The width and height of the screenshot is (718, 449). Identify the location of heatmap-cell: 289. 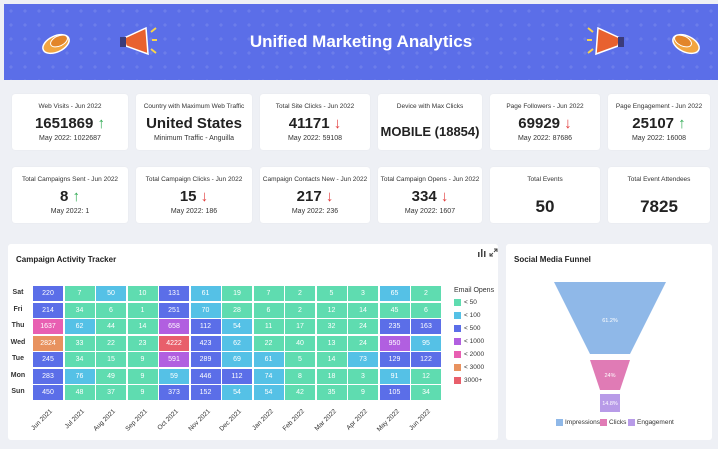
(205, 359).